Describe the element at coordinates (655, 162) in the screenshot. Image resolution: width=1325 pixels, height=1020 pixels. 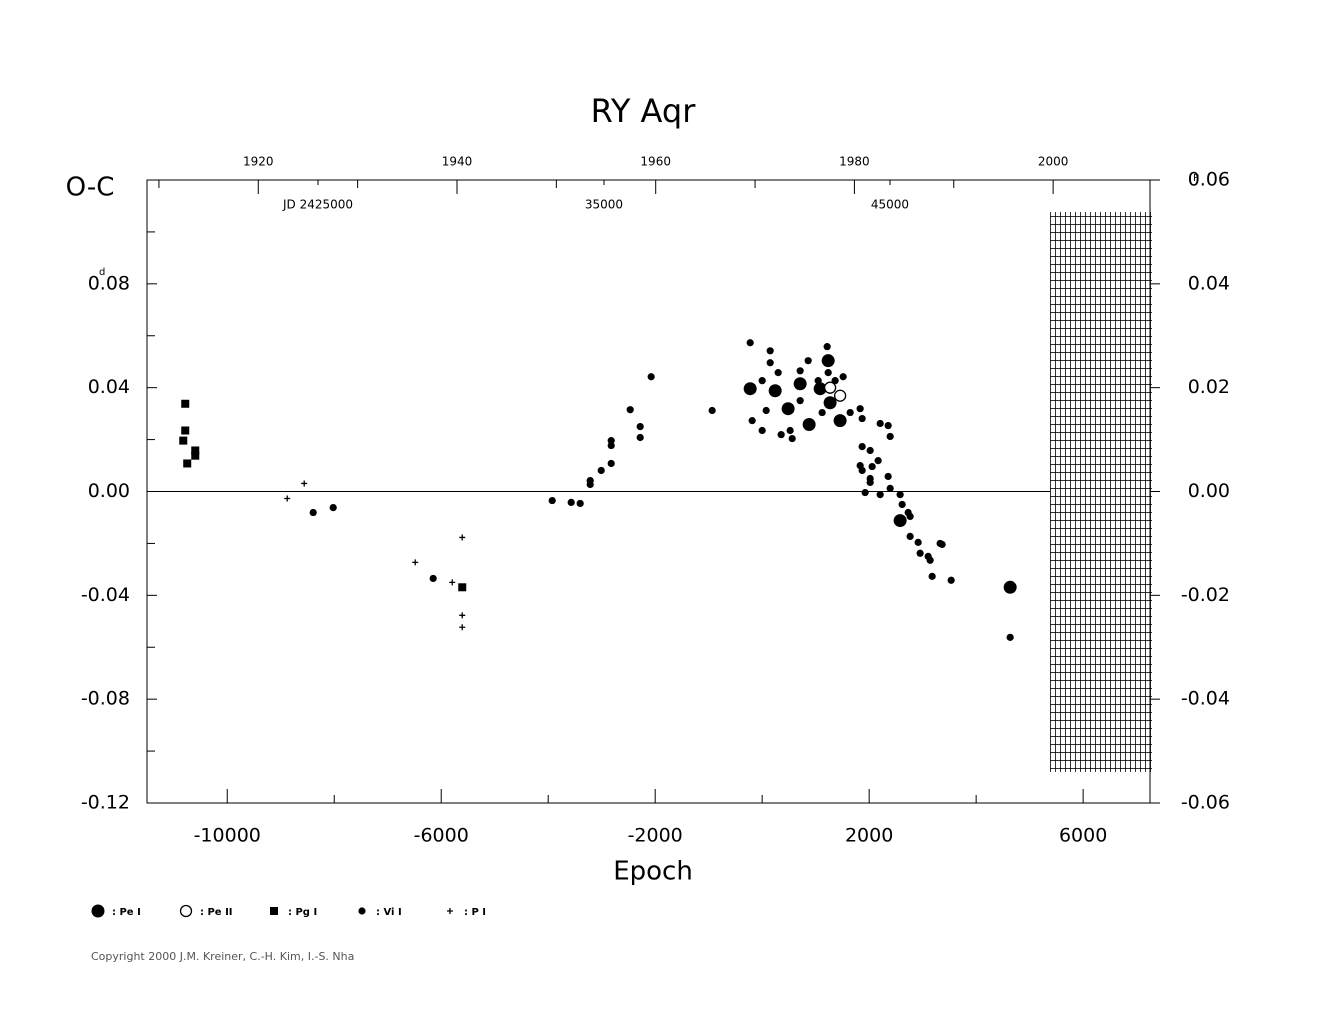
I see `top-tick-label: 1960` at that location.